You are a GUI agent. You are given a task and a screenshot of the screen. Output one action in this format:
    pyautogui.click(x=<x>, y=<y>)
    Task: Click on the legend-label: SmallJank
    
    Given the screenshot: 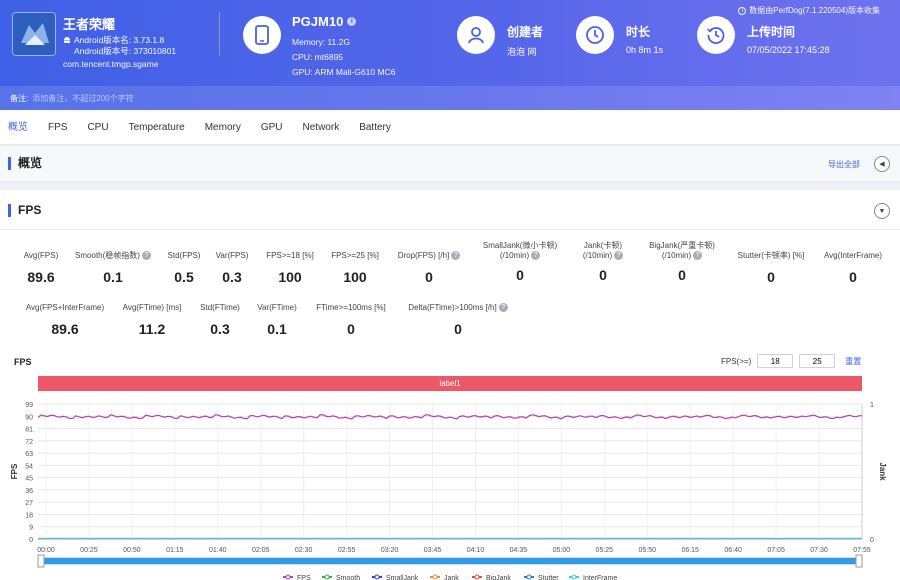 What is the action you would take?
    pyautogui.click(x=402, y=577)
    